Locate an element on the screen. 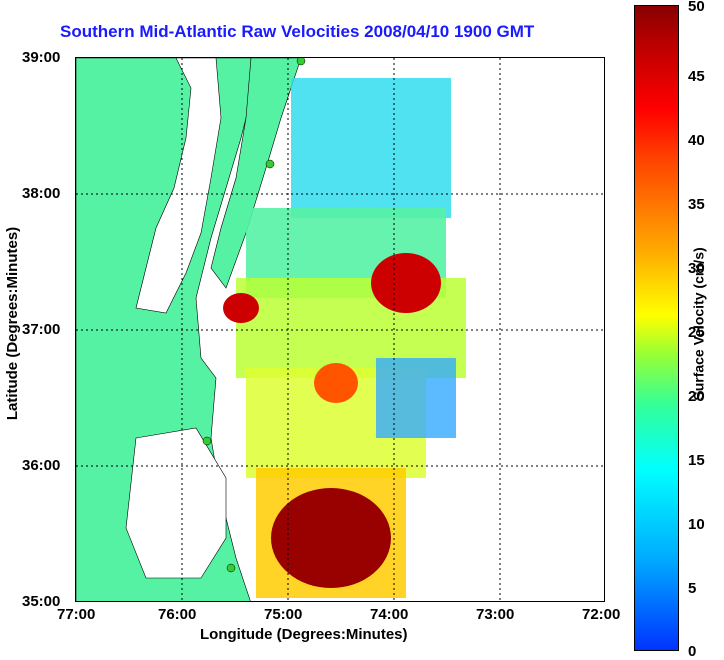 The width and height of the screenshot is (724, 660). y-tick: 37:00 is located at coordinates (41, 329).